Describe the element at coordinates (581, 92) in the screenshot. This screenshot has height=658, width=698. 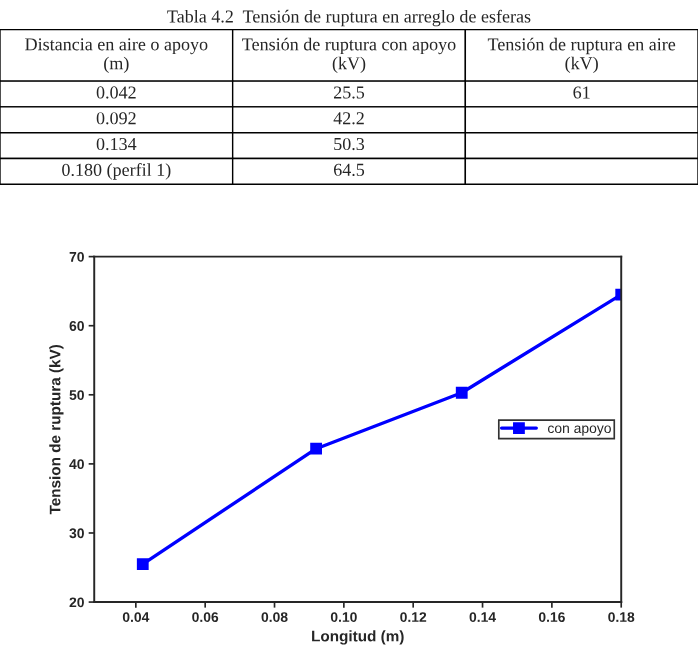
I see `text: 61` at that location.